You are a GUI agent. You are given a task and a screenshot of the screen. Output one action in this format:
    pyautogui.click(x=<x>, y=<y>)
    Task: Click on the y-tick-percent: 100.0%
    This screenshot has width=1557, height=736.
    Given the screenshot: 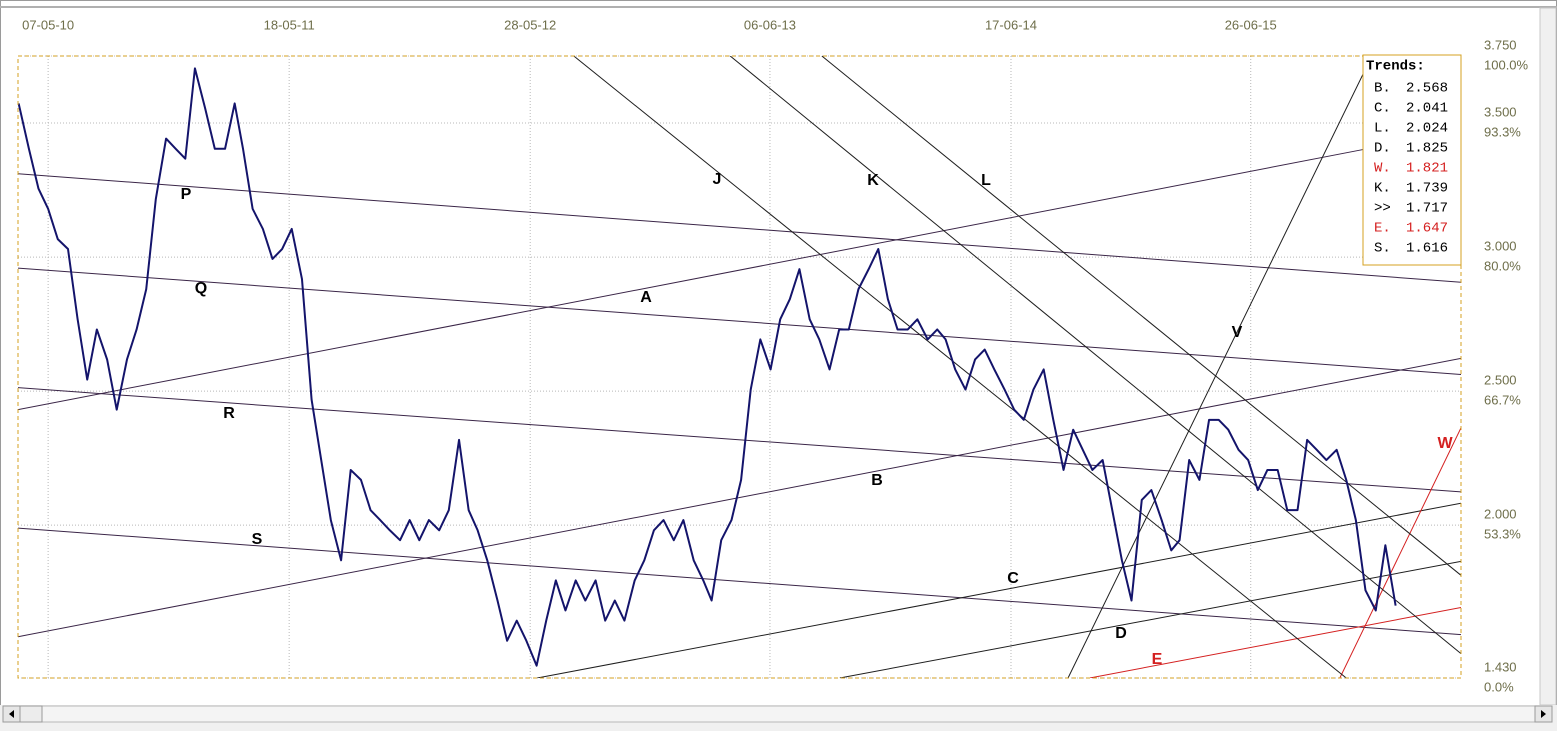 What is the action you would take?
    pyautogui.click(x=1506, y=64)
    